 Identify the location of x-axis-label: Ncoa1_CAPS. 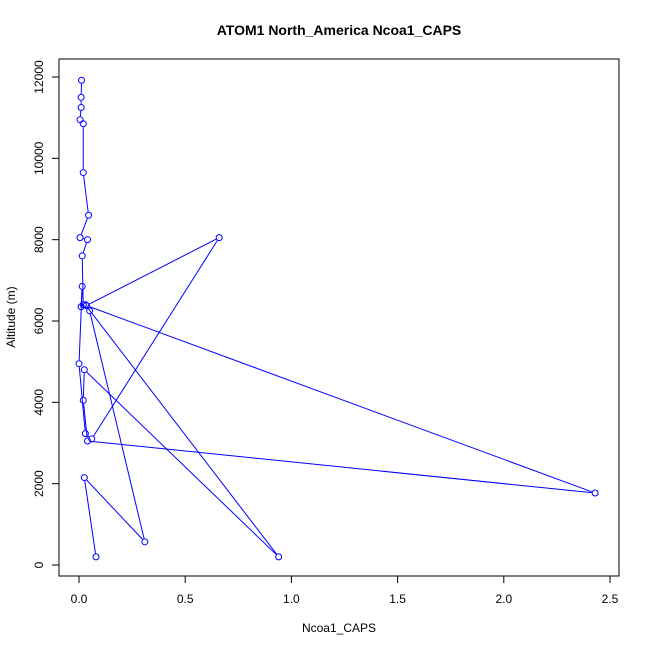
(339, 628).